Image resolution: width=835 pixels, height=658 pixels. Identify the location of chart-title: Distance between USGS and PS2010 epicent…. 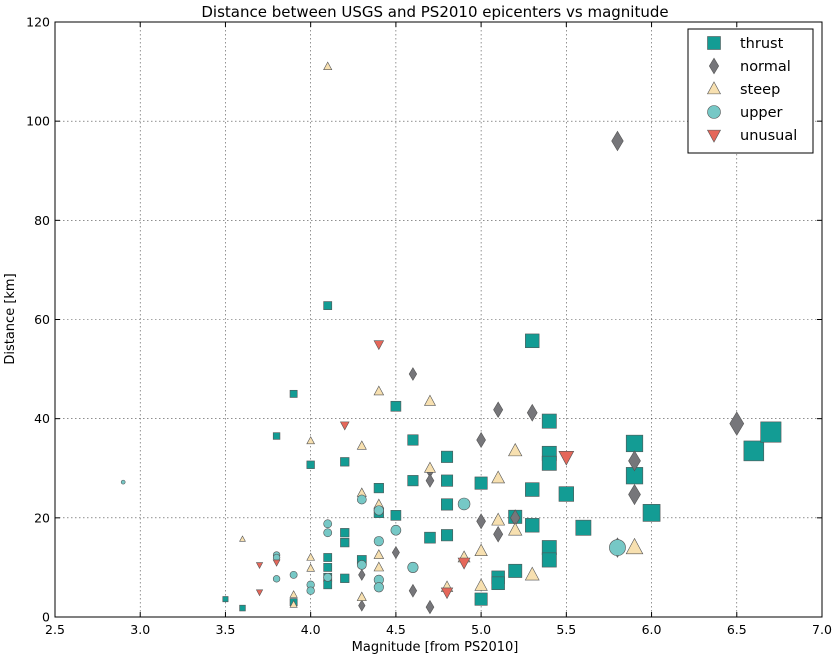
(434, 12).